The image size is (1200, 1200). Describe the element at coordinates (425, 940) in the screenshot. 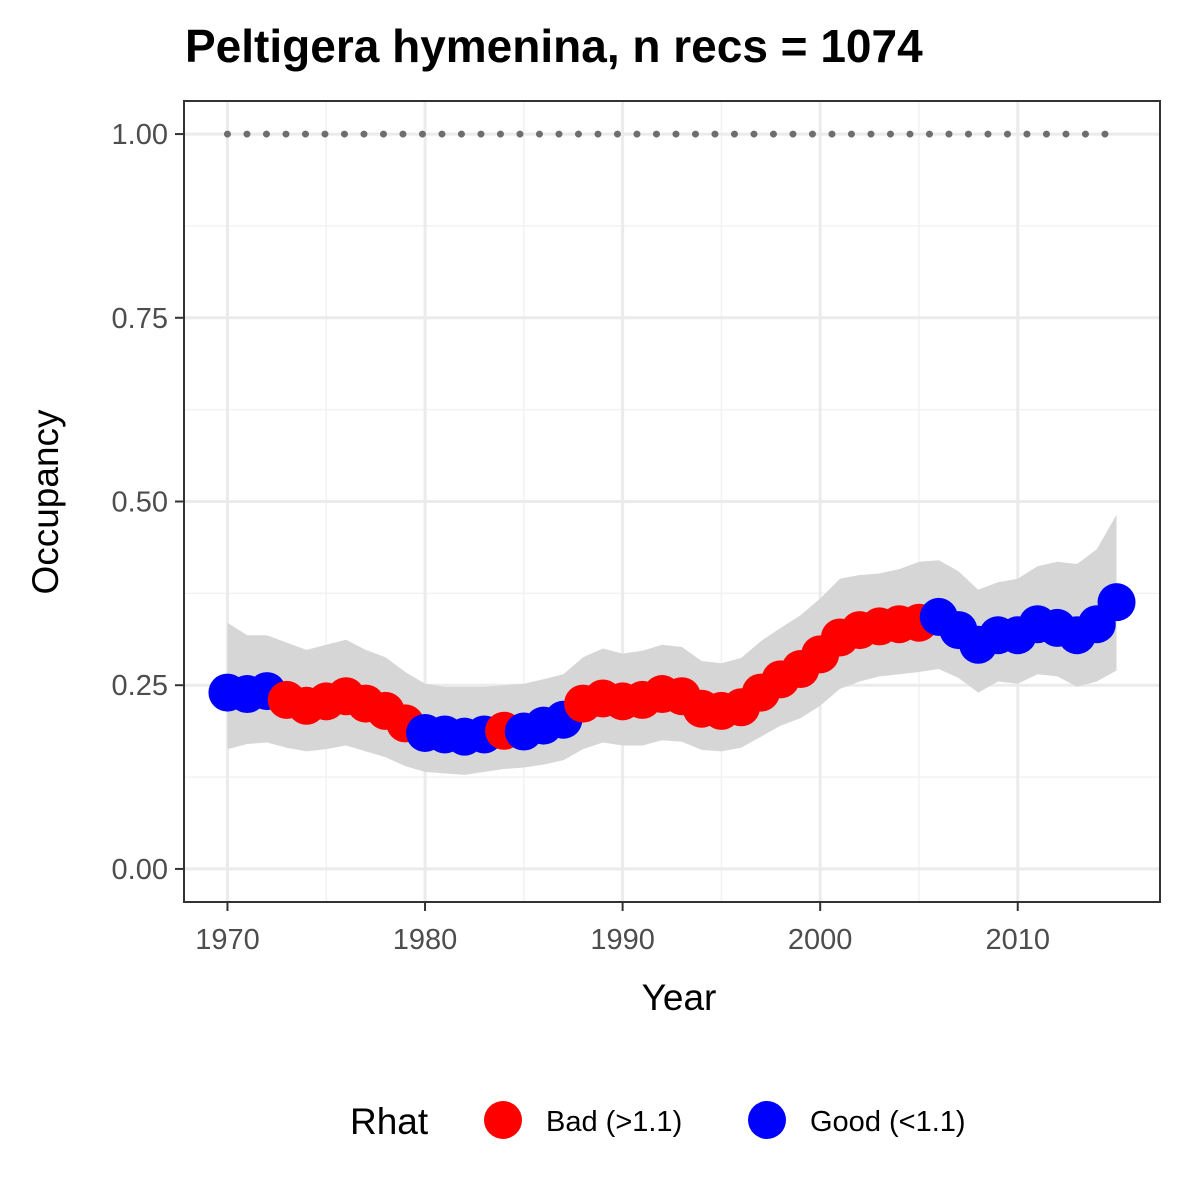

I see `x-tick-label: 1980` at that location.